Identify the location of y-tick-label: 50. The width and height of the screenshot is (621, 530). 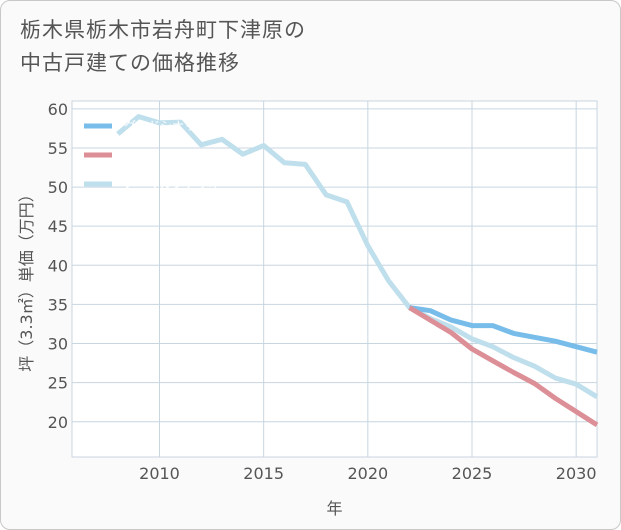
(58, 187).